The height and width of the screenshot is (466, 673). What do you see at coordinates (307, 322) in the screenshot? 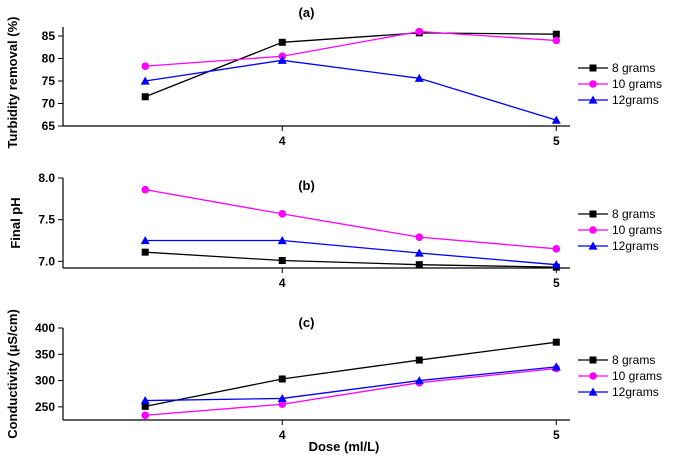
I see `panel-title: (c)` at bounding box center [307, 322].